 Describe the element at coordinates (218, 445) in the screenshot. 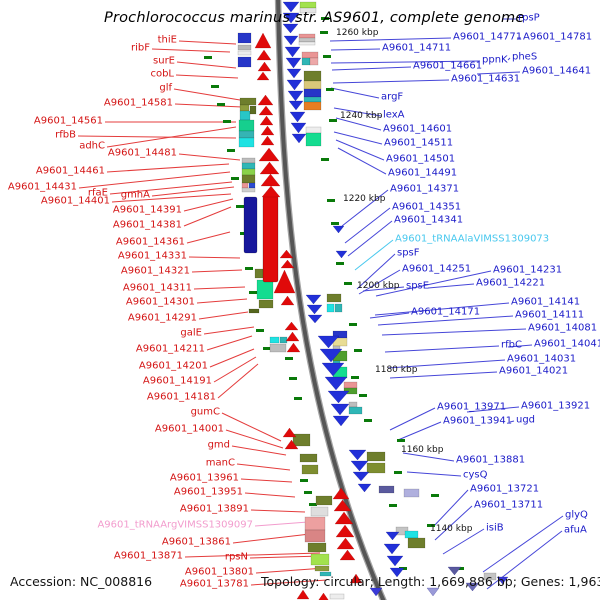

I see `gene-label: gmd` at that location.